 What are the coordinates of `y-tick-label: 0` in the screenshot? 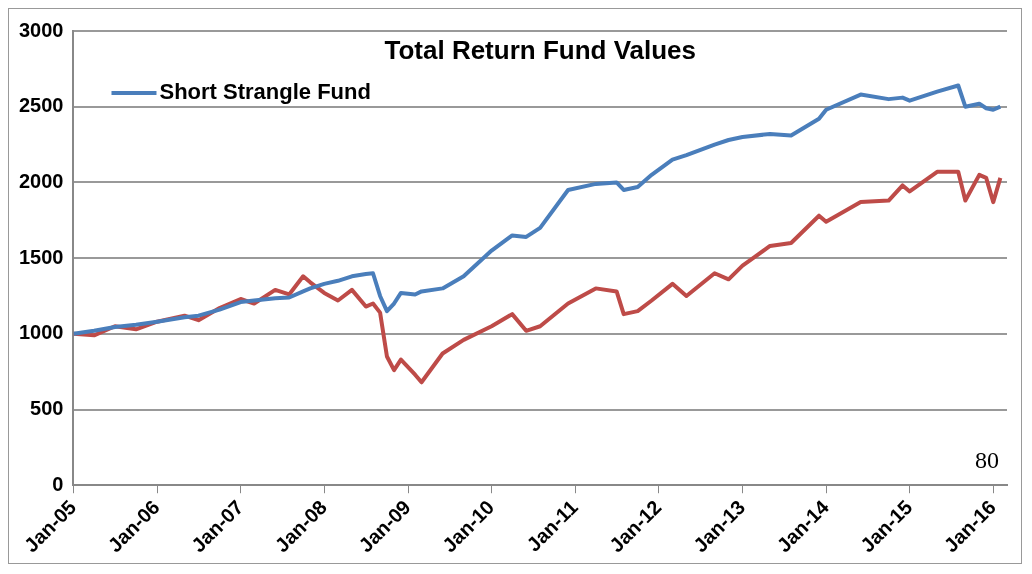 It's located at (58, 483).